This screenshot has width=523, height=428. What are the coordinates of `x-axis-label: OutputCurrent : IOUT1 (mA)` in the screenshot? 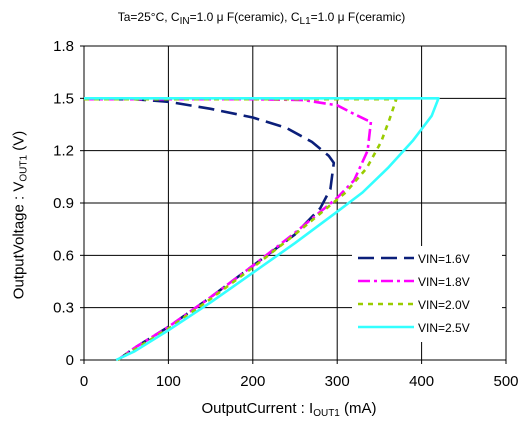 It's located at (289, 409).